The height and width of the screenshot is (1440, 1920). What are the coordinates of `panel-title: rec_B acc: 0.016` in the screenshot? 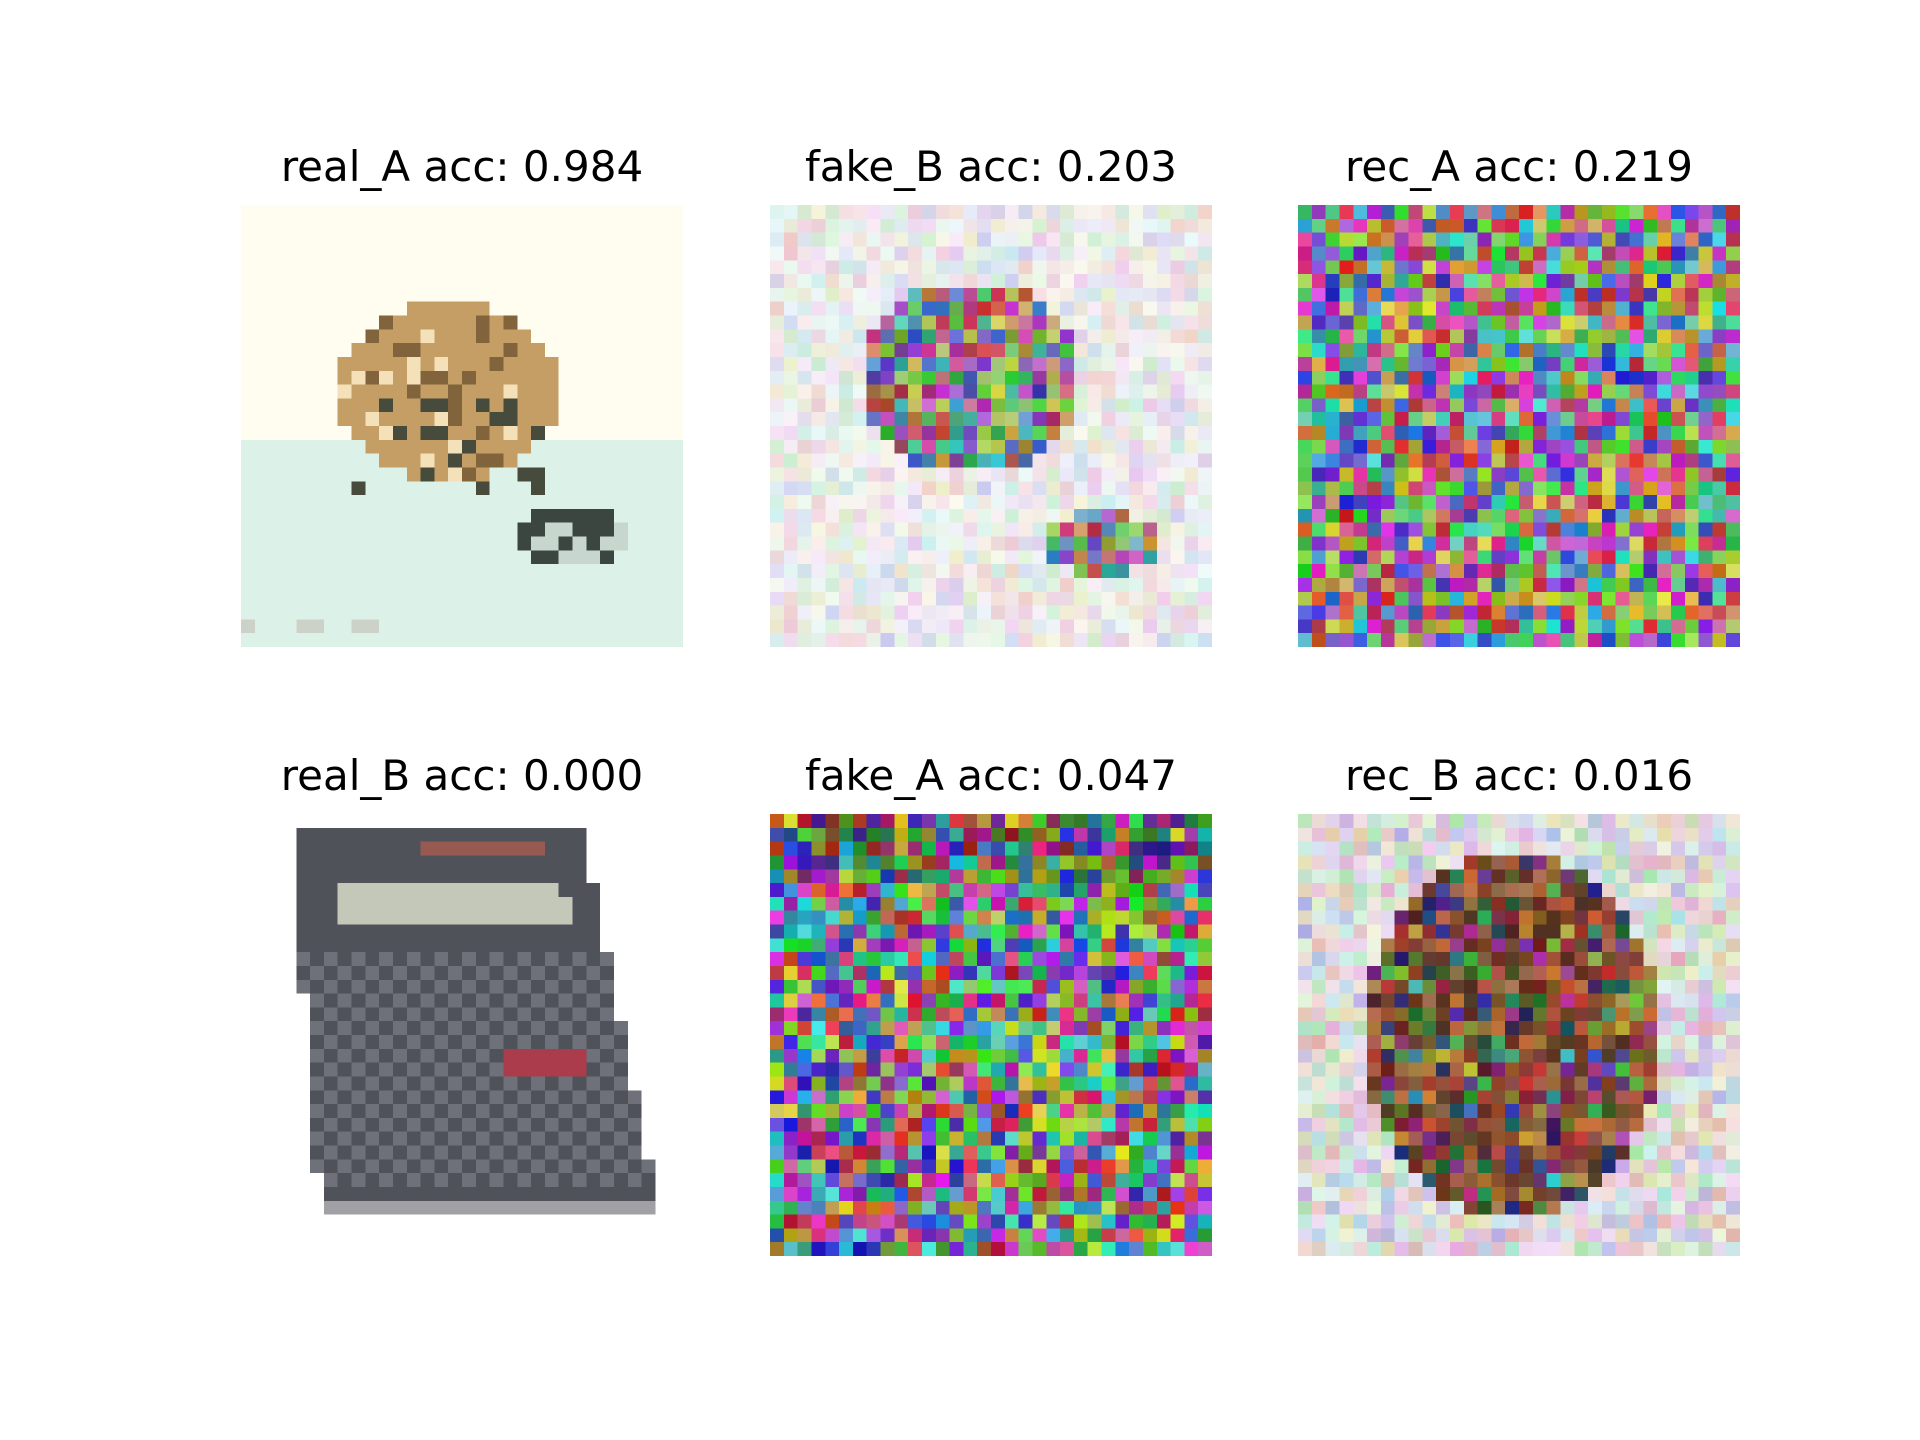 It's located at (1519, 775).